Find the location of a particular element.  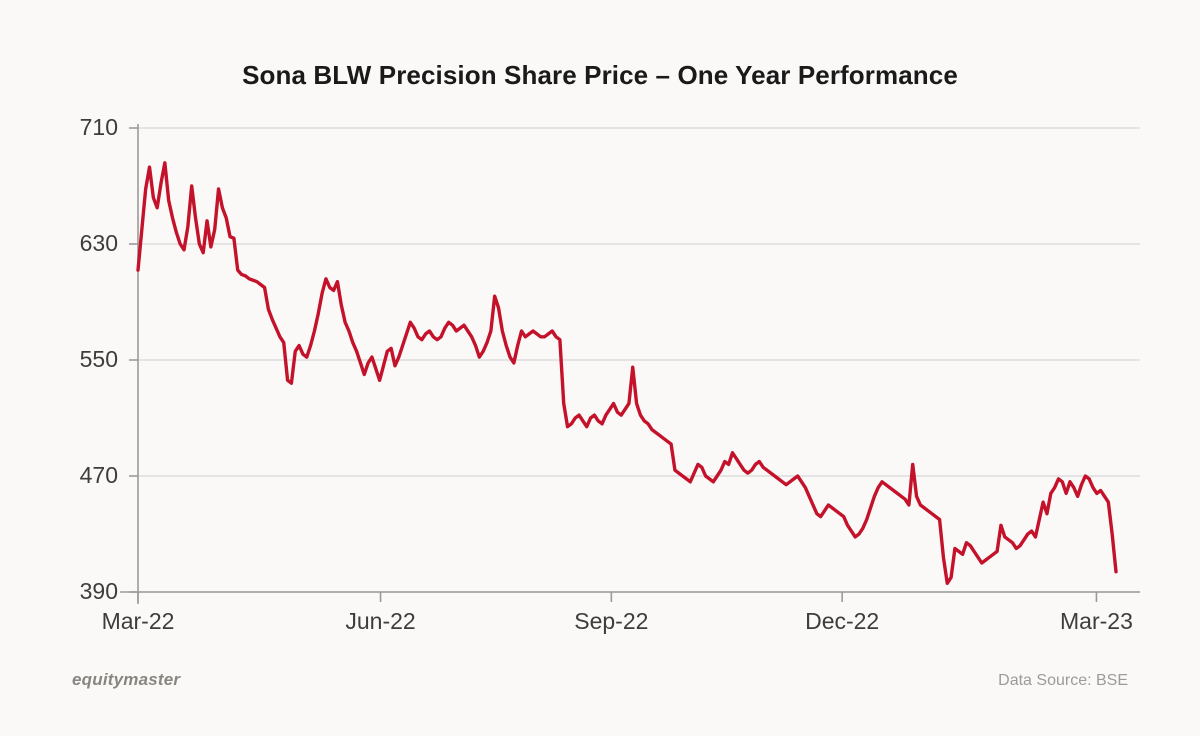

x-tick-label-text: Sep-22 is located at coordinates (611, 621).